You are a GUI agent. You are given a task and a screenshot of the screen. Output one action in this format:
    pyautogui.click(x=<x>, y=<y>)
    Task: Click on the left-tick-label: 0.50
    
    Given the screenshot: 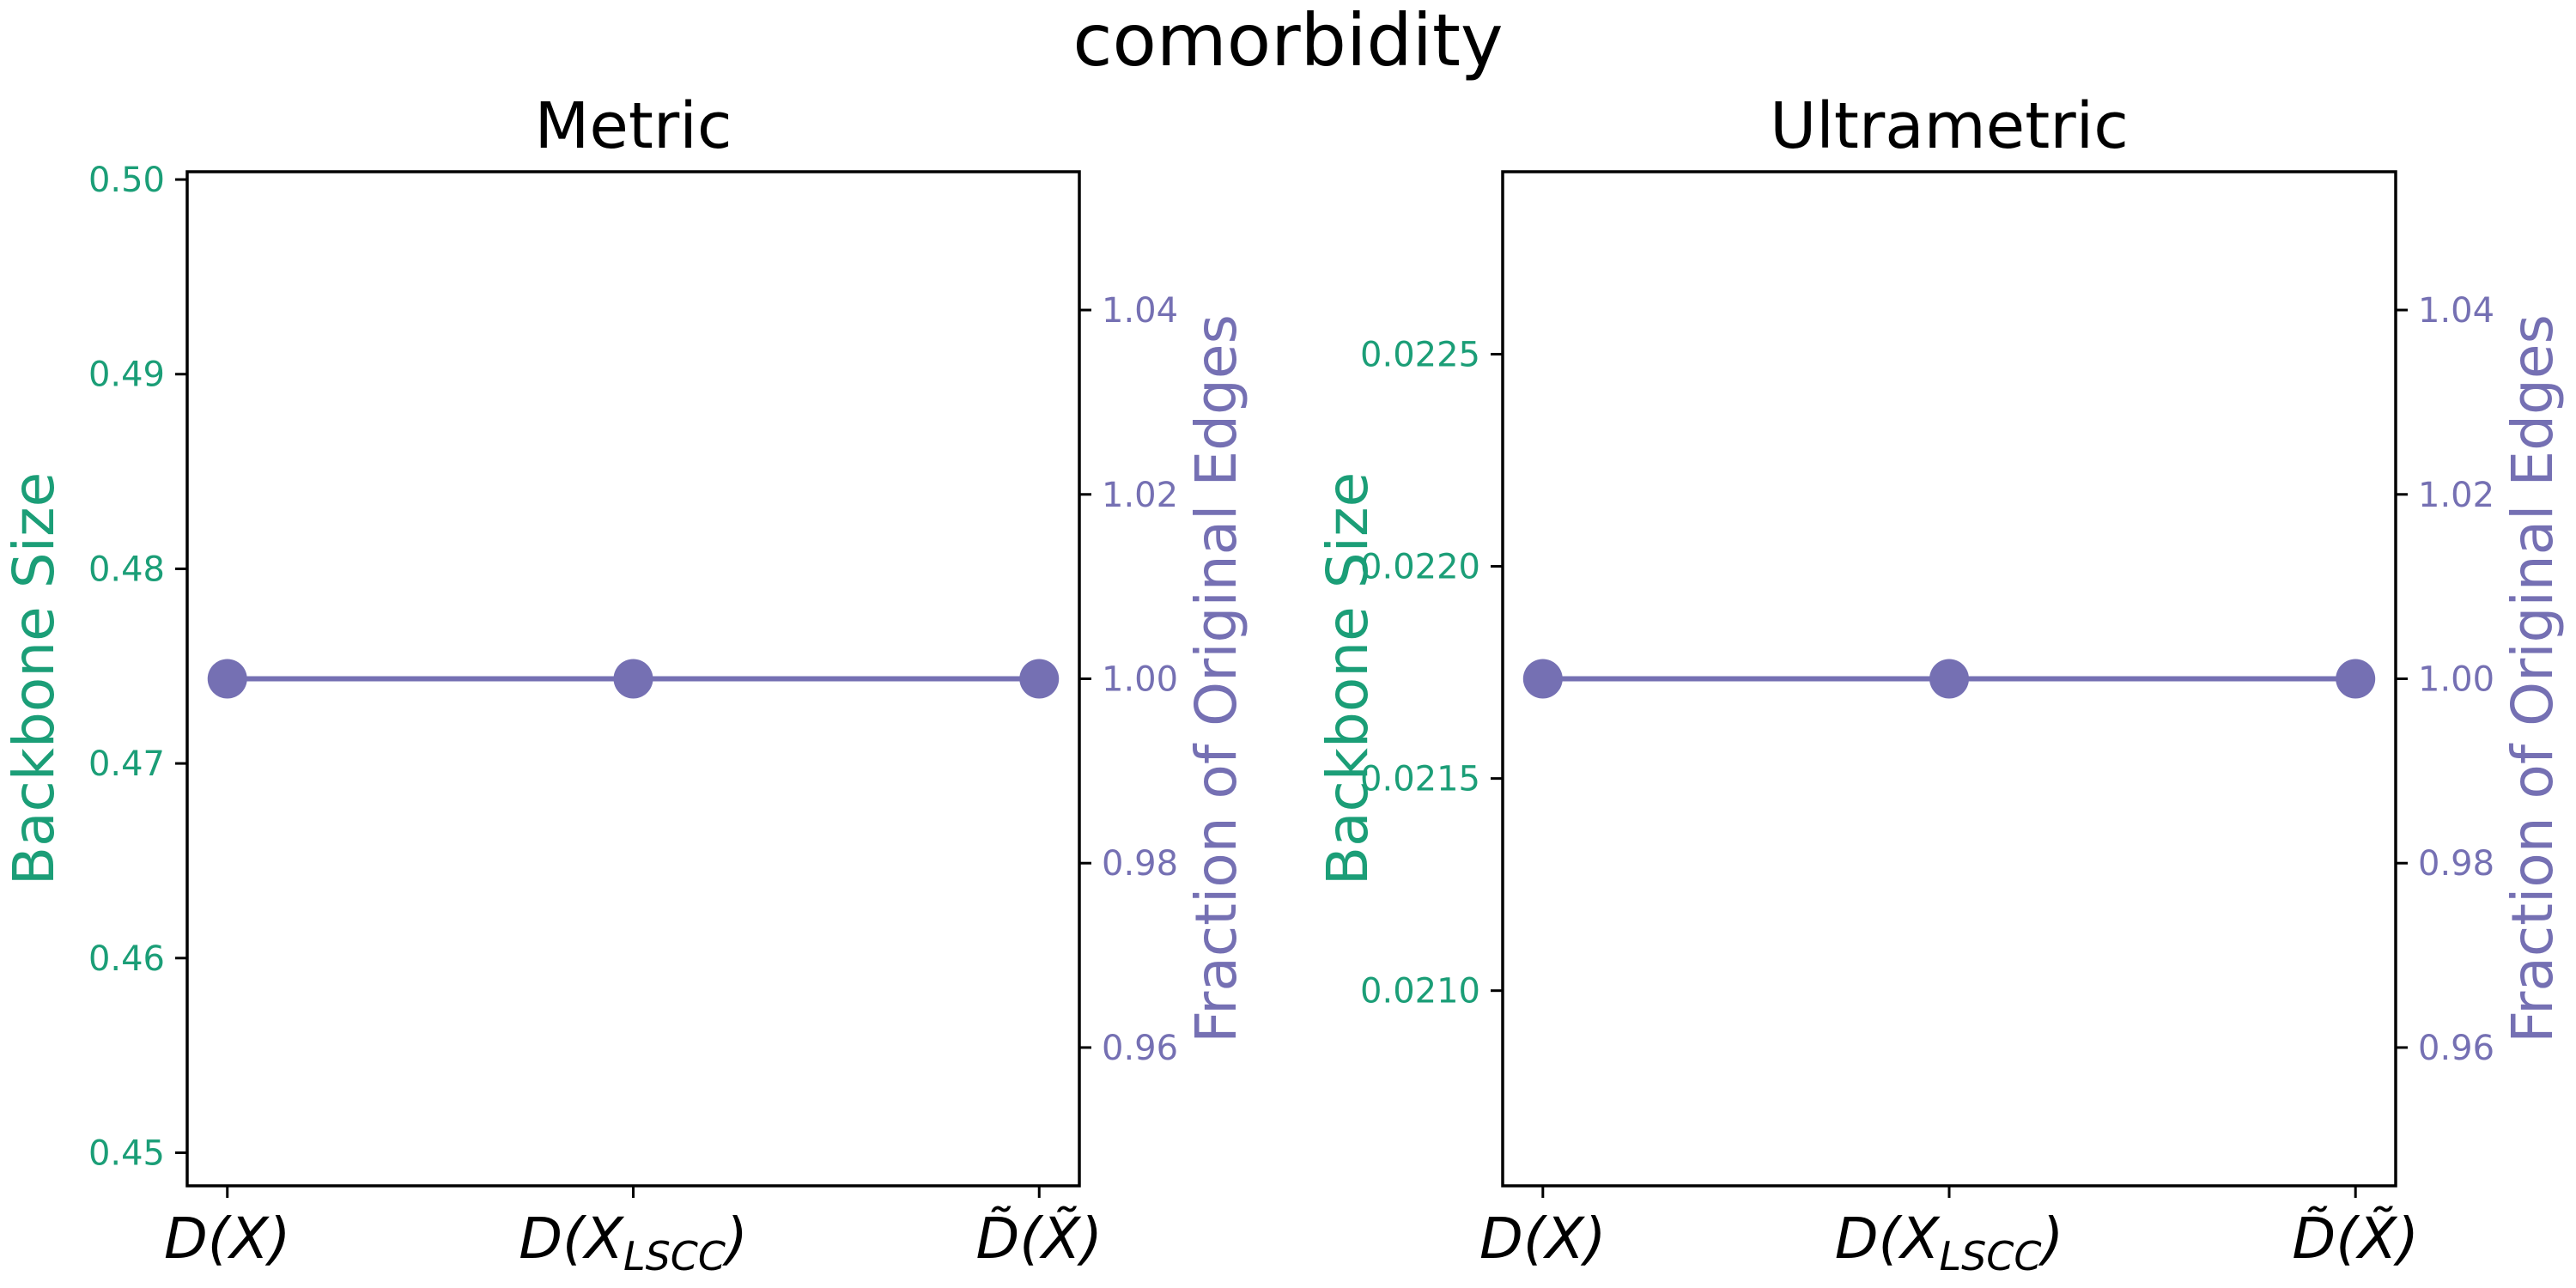 What is the action you would take?
    pyautogui.click(x=127, y=180)
    